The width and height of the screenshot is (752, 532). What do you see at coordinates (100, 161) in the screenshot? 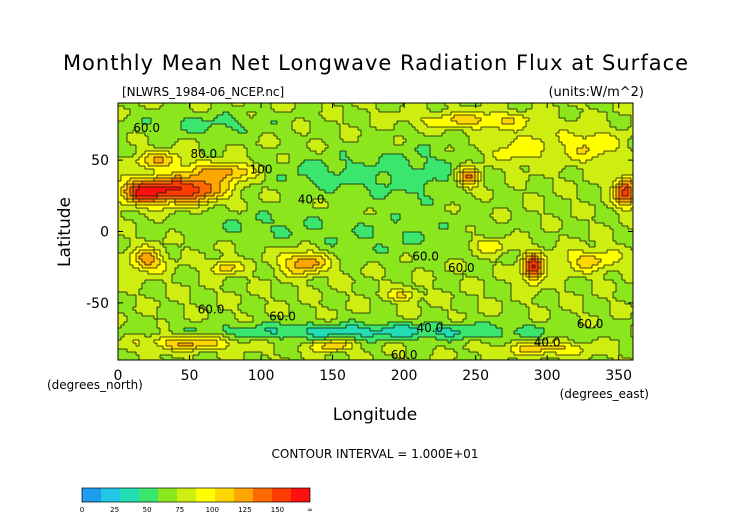
I see `y-tick-label: 50` at bounding box center [100, 161].